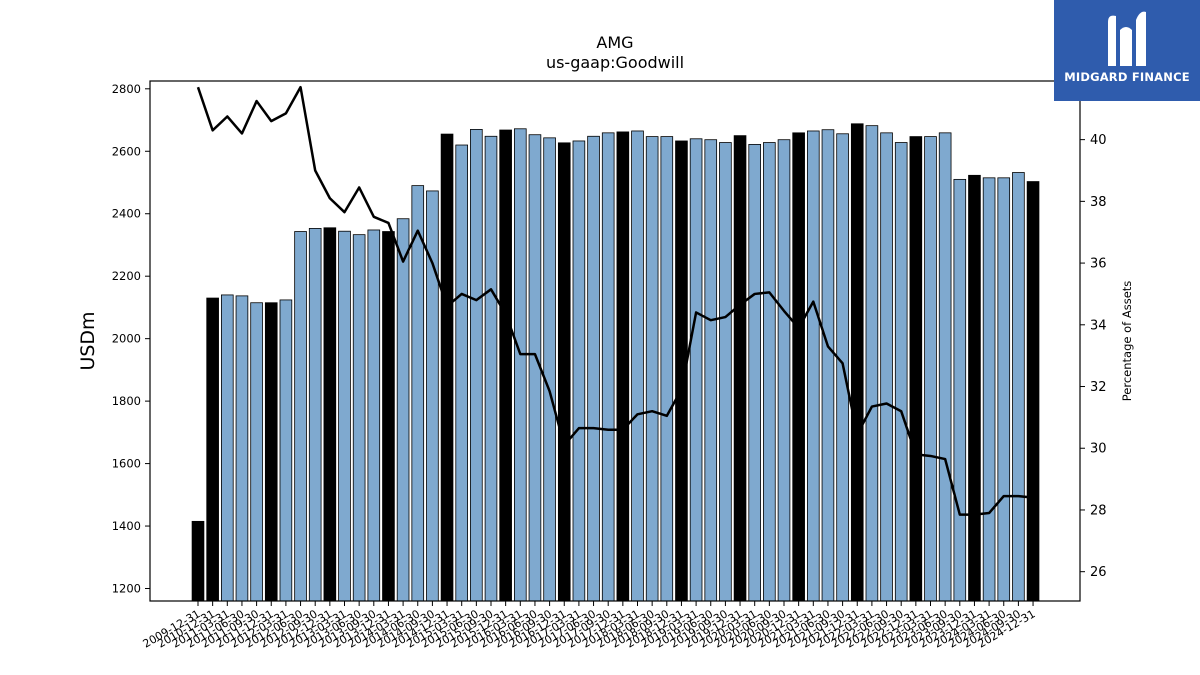 This screenshot has height=675, width=1200. What do you see at coordinates (1127, 341) in the screenshot?
I see `y2-axis-label: Percentage of Assets` at bounding box center [1127, 341].